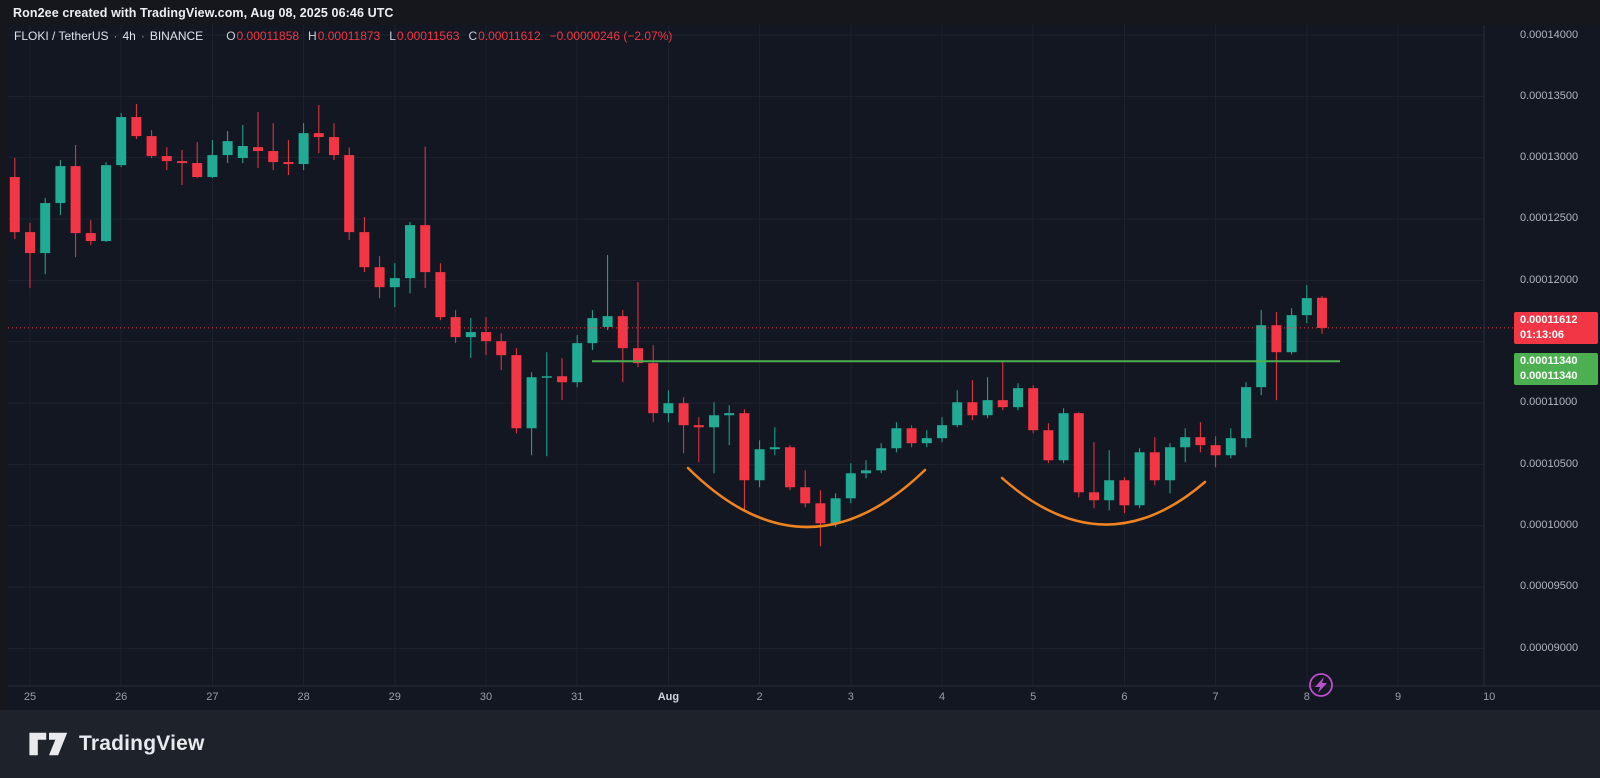 The width and height of the screenshot is (1600, 778). I want to click on interval-label: 4h, so click(129, 36).